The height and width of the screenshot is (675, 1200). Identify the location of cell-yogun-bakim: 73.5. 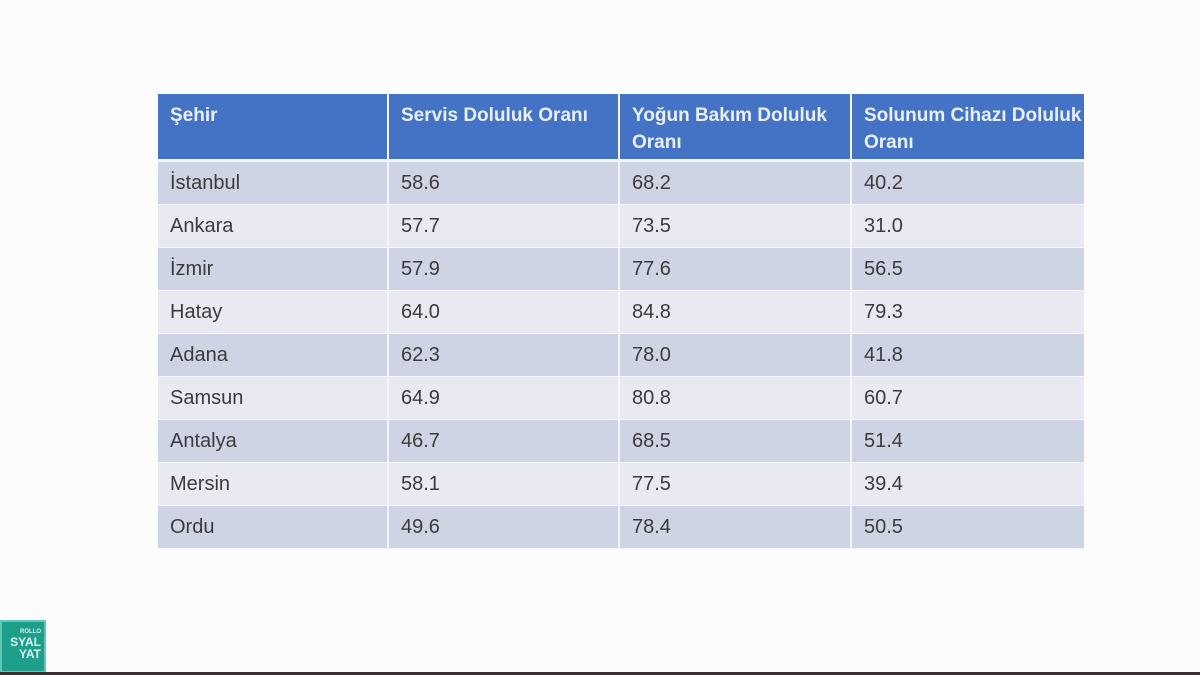
(736, 226).